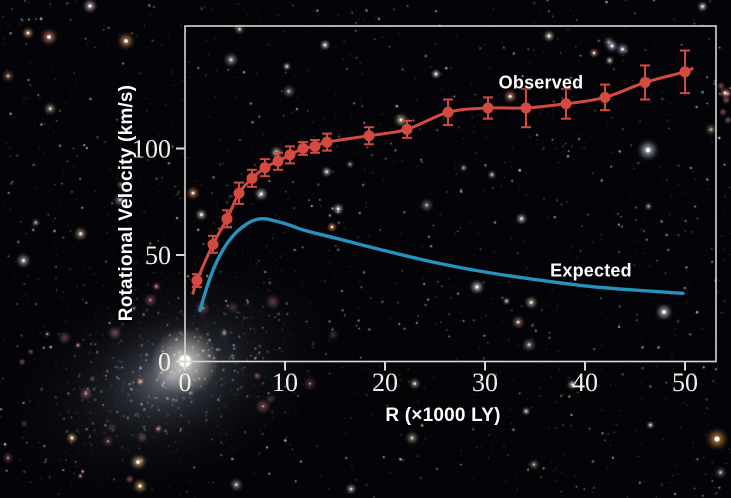 The height and width of the screenshot is (498, 731). What do you see at coordinates (185, 382) in the screenshot?
I see `x-tick-label: 0` at bounding box center [185, 382].